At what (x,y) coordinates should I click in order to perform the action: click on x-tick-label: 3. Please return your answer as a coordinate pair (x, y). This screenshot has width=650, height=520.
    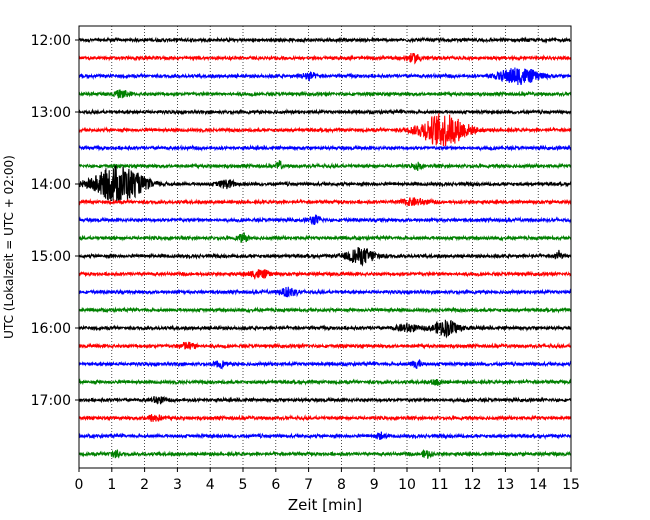
    Looking at the image, I should click on (177, 485).